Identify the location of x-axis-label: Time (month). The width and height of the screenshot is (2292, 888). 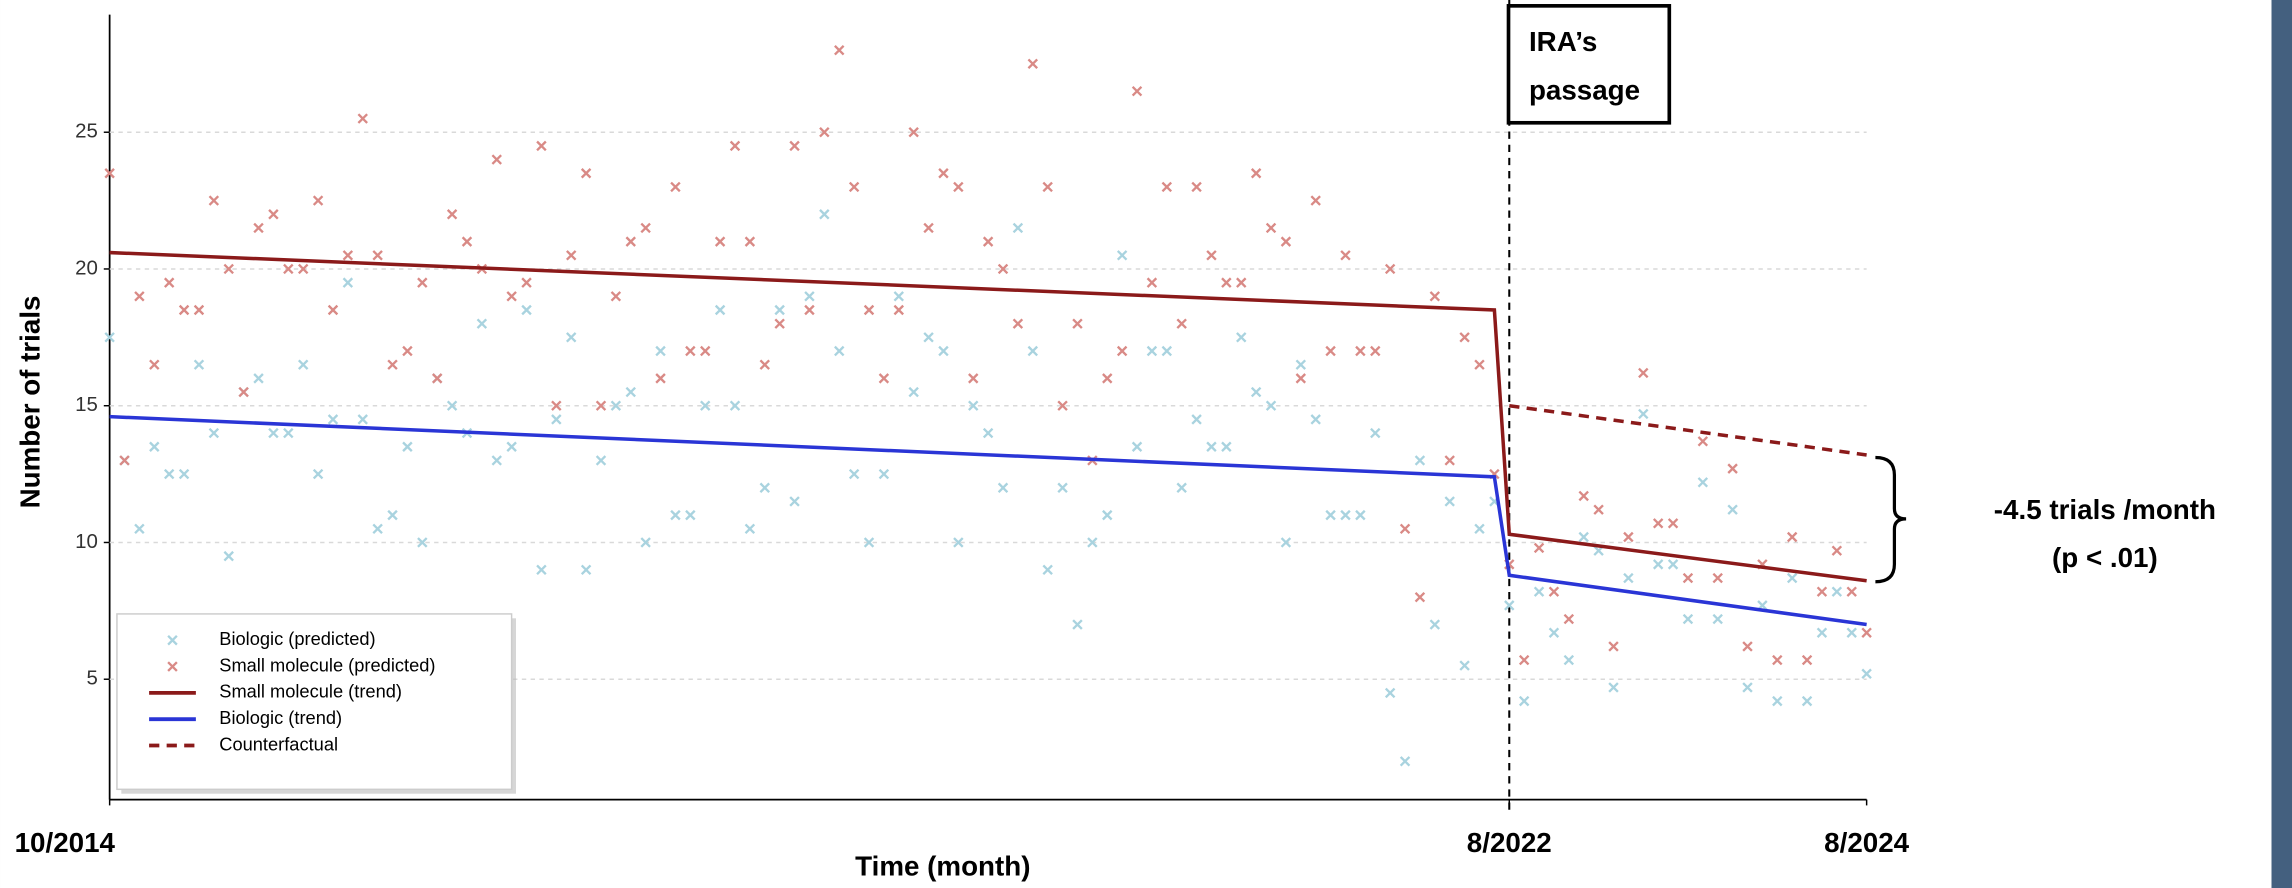
(942, 866).